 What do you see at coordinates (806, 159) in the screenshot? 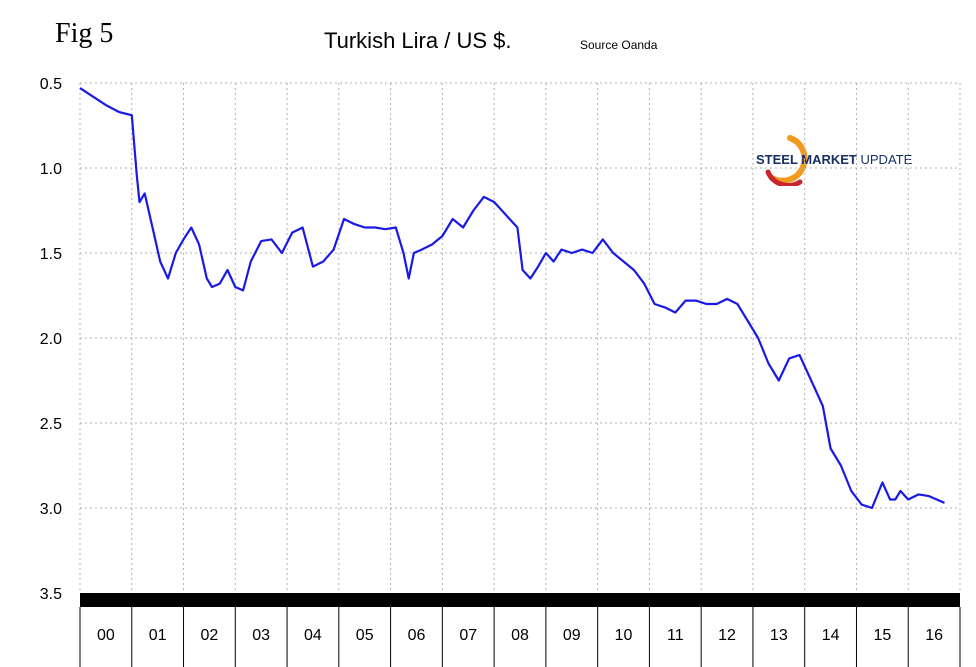
I see `logo-text-bold: STEEL MARKET` at bounding box center [806, 159].